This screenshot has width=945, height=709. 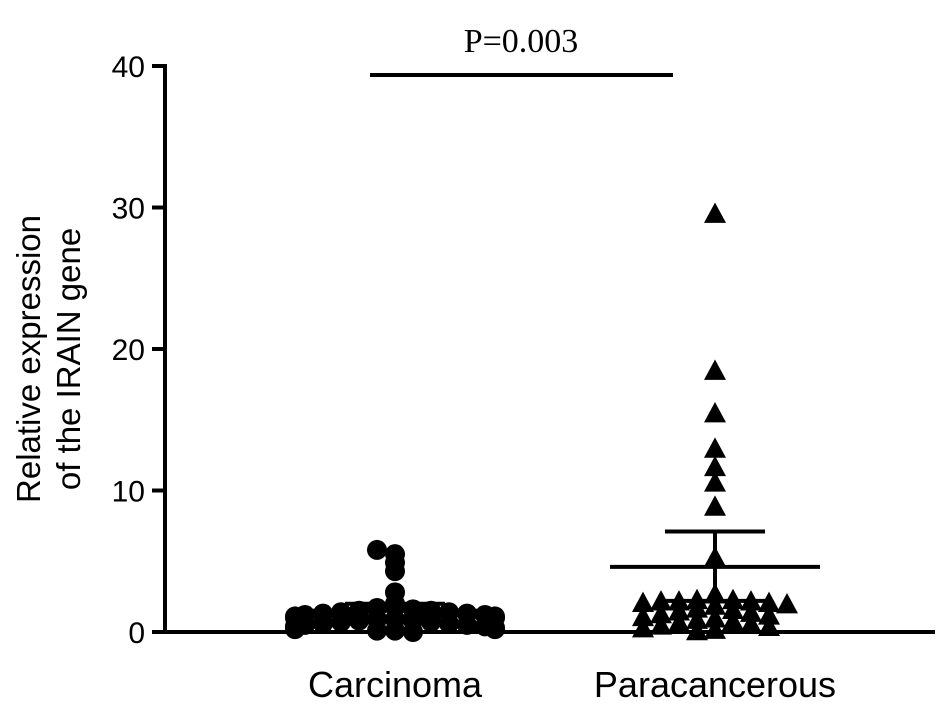 What do you see at coordinates (128, 492) in the screenshot?
I see `y-tick-label: 10` at bounding box center [128, 492].